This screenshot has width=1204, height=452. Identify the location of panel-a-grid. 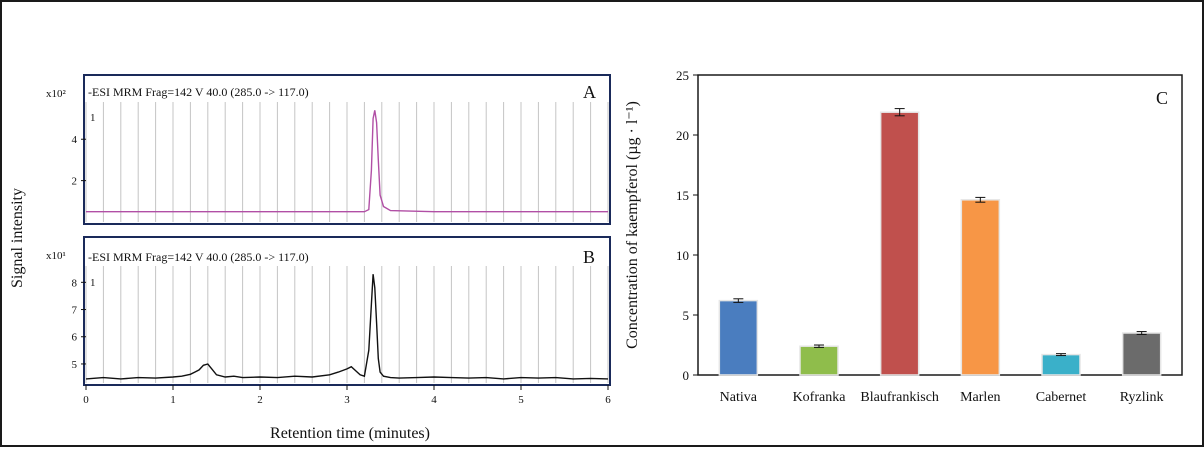
(347, 162).